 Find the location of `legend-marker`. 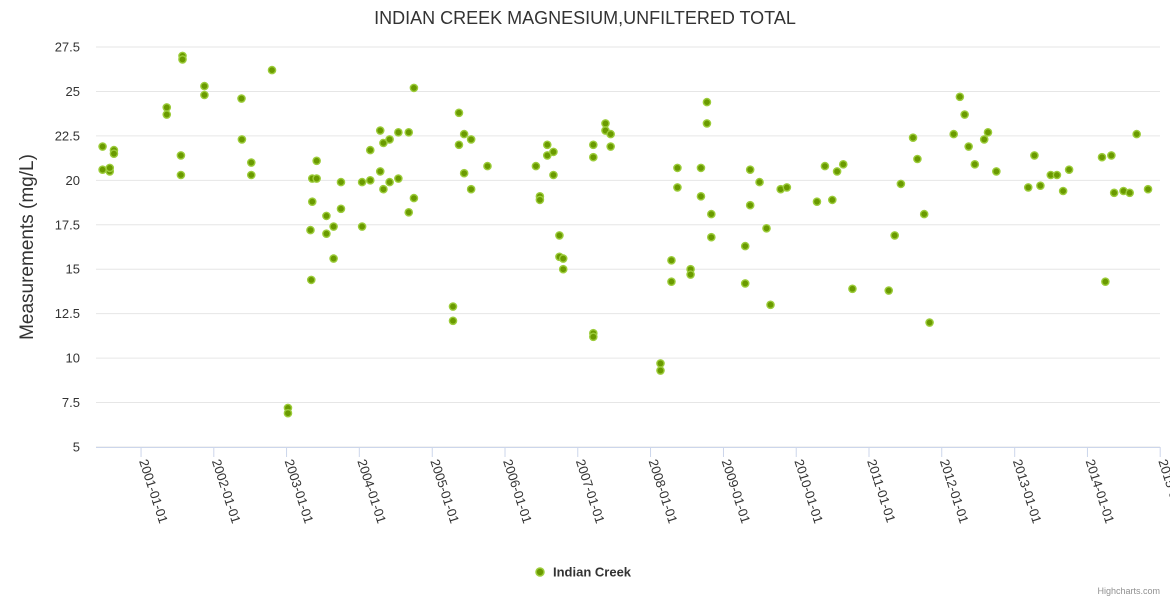

legend-marker is located at coordinates (540, 572).